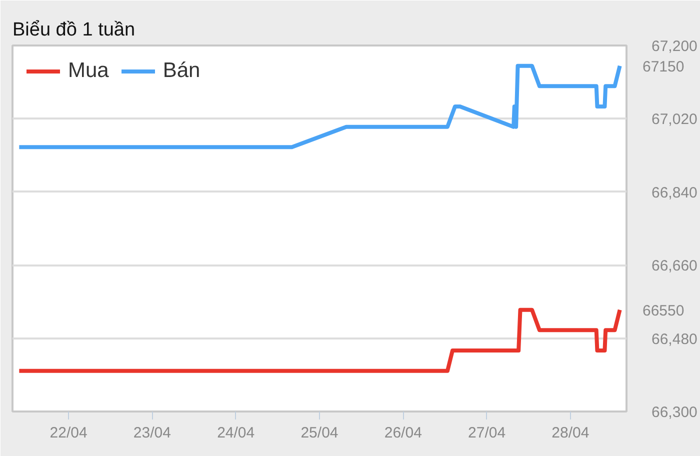 This screenshot has height=456, width=700. What do you see at coordinates (181, 71) in the screenshot?
I see `legend-label: Bán` at bounding box center [181, 71].